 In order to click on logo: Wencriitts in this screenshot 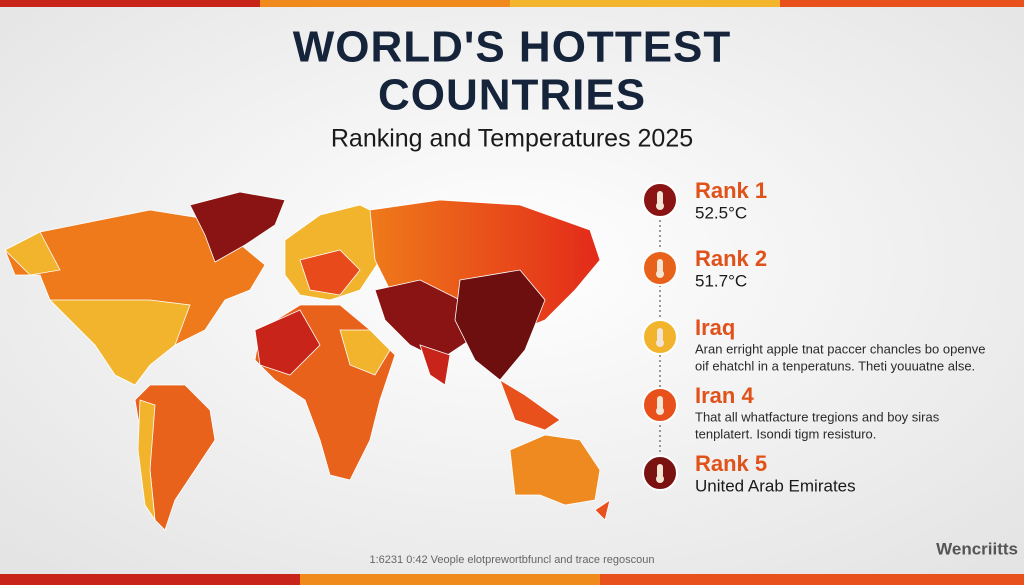, I will do `click(977, 548)`.